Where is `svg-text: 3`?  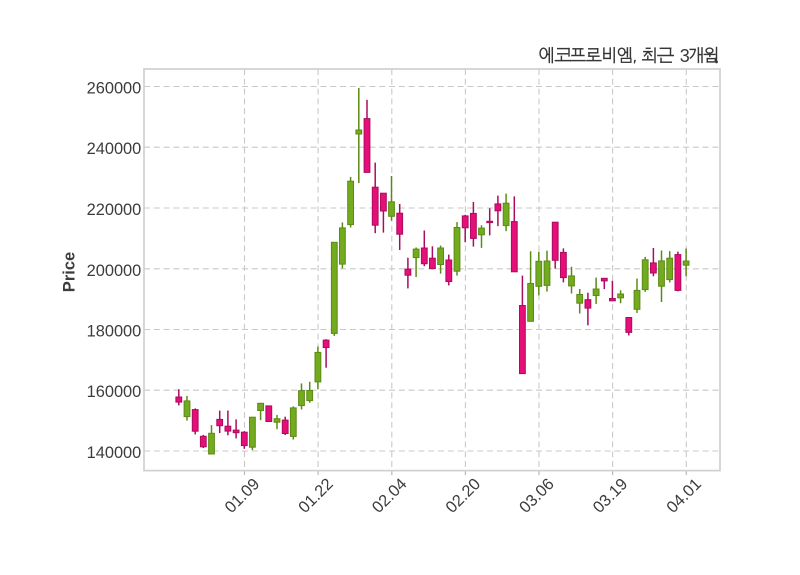
svg-text: 3 is located at coordinates (685, 56).